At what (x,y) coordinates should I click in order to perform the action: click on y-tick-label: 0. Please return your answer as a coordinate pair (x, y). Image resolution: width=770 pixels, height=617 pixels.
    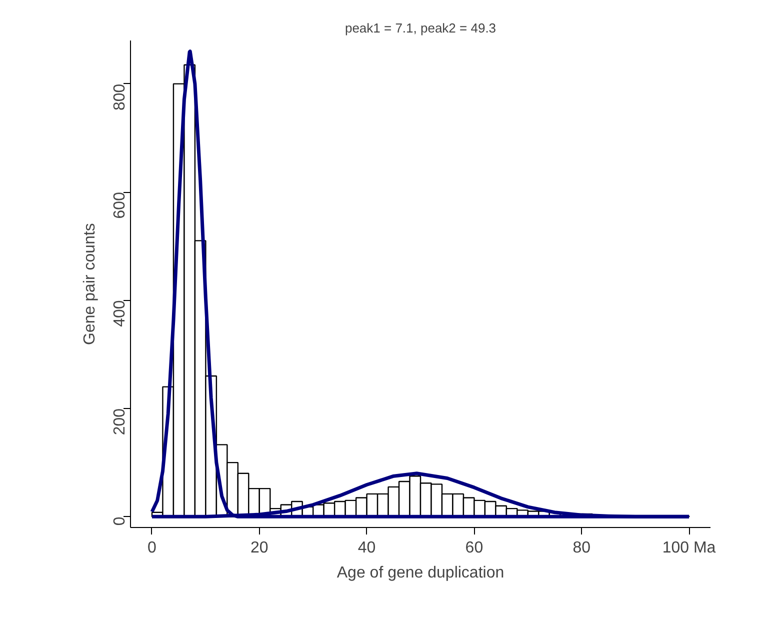
    Looking at the image, I should click on (120, 521).